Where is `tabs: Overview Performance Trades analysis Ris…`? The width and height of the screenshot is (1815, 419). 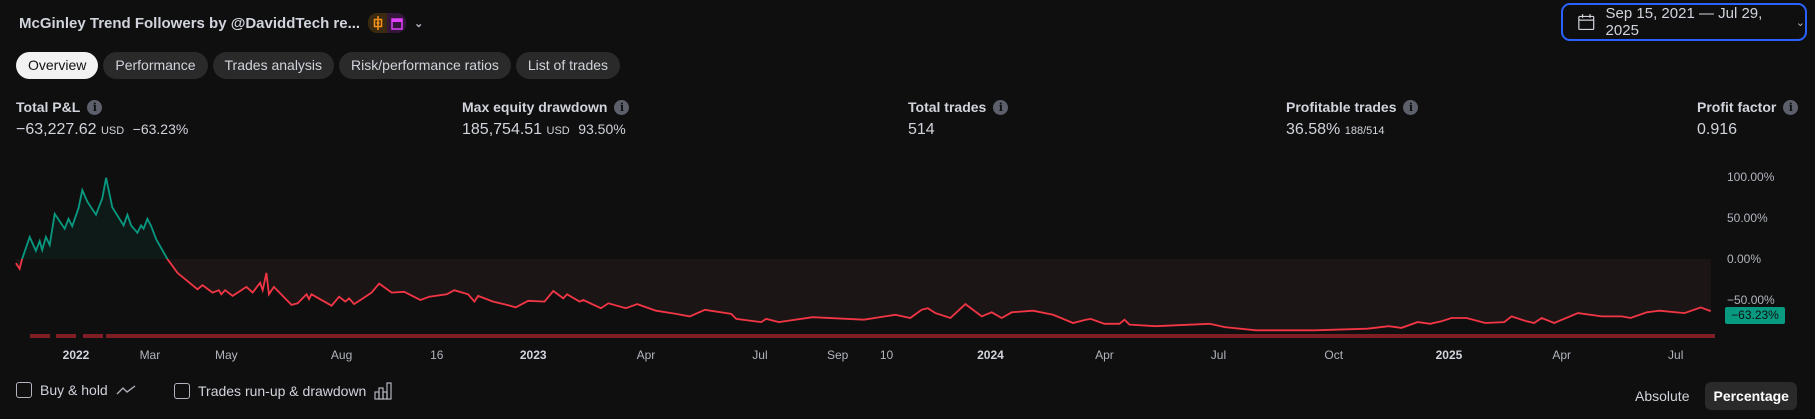
tabs: Overview Performance Trades analysis Ris… is located at coordinates (318, 65).